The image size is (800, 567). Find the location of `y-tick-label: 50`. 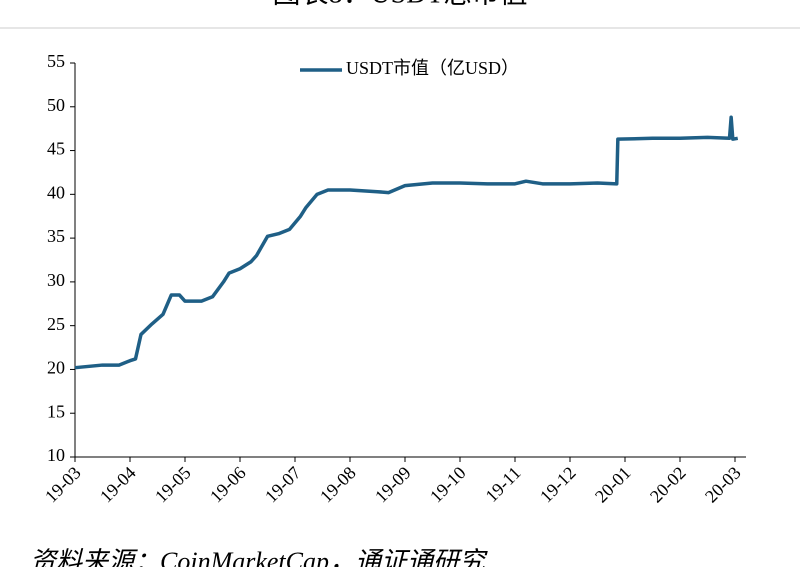

y-tick-label: 50 is located at coordinates (56, 105).